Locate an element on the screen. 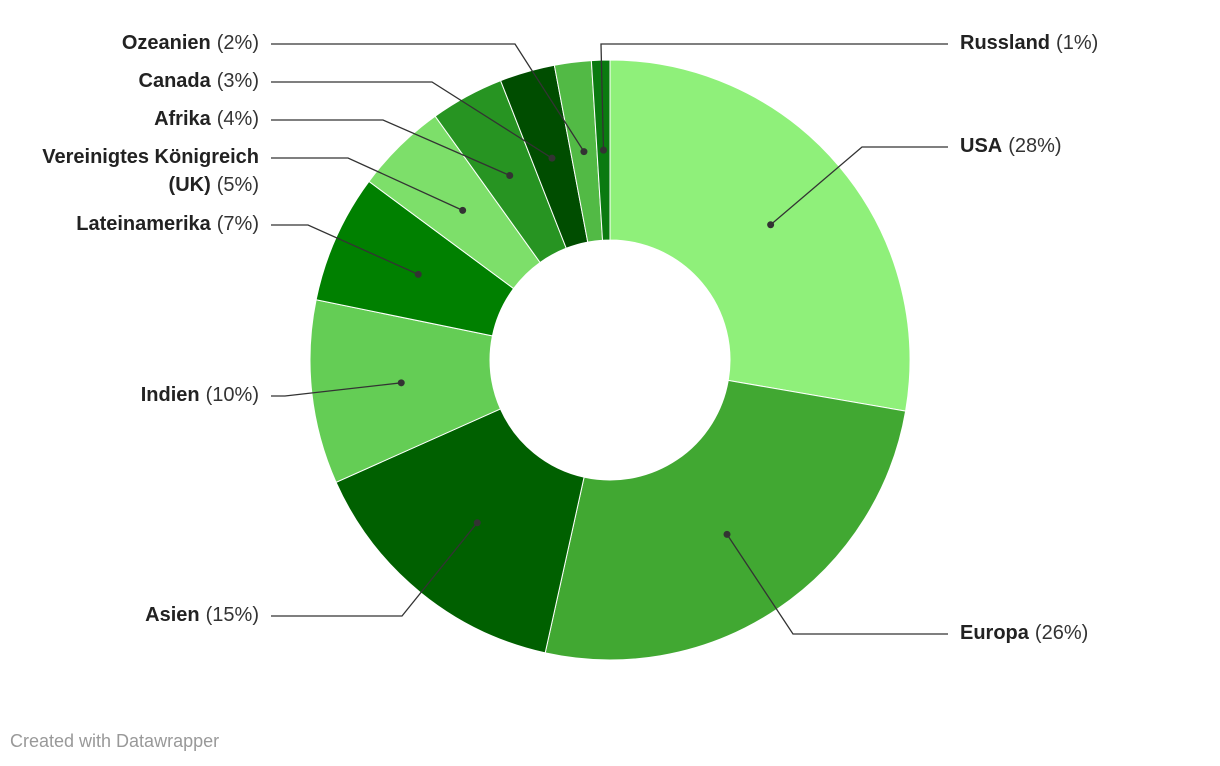 The width and height of the screenshot is (1220, 766). value-label: (4%) is located at coordinates (238, 119).